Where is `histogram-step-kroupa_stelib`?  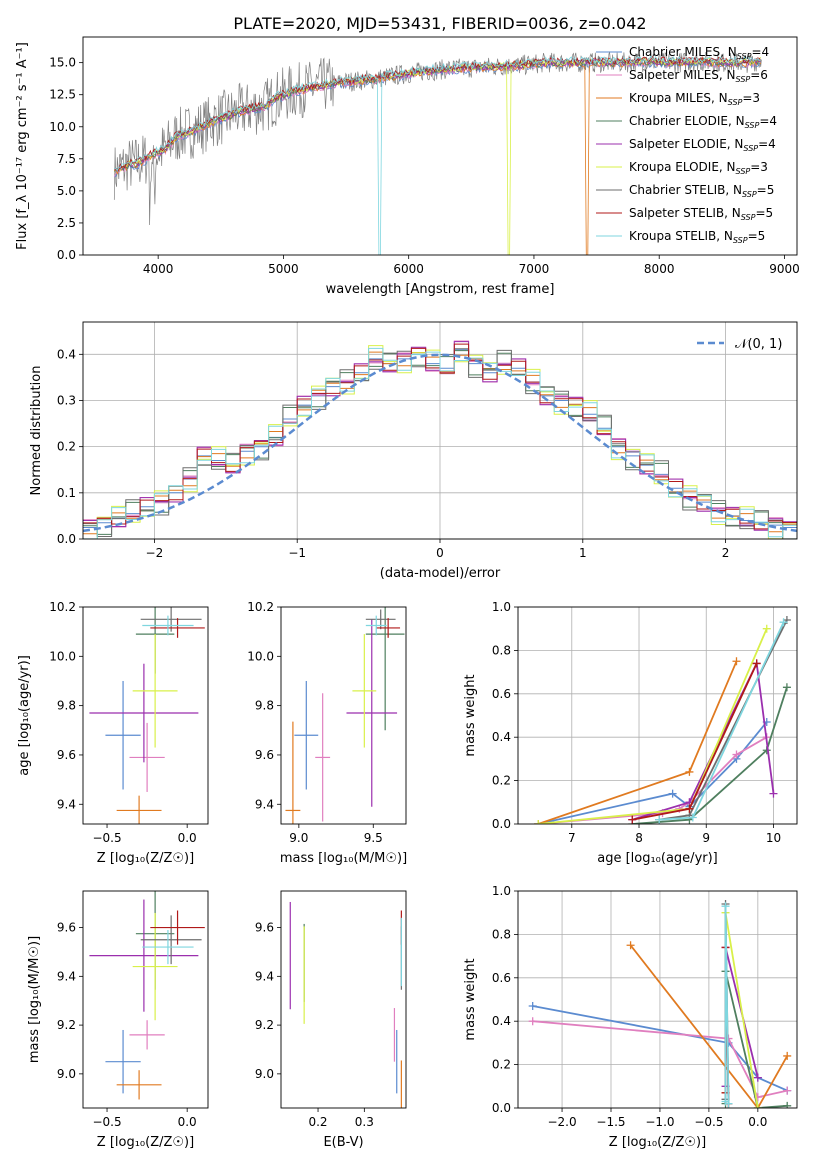 histogram-step-kroupa_stelib is located at coordinates (440, 443).